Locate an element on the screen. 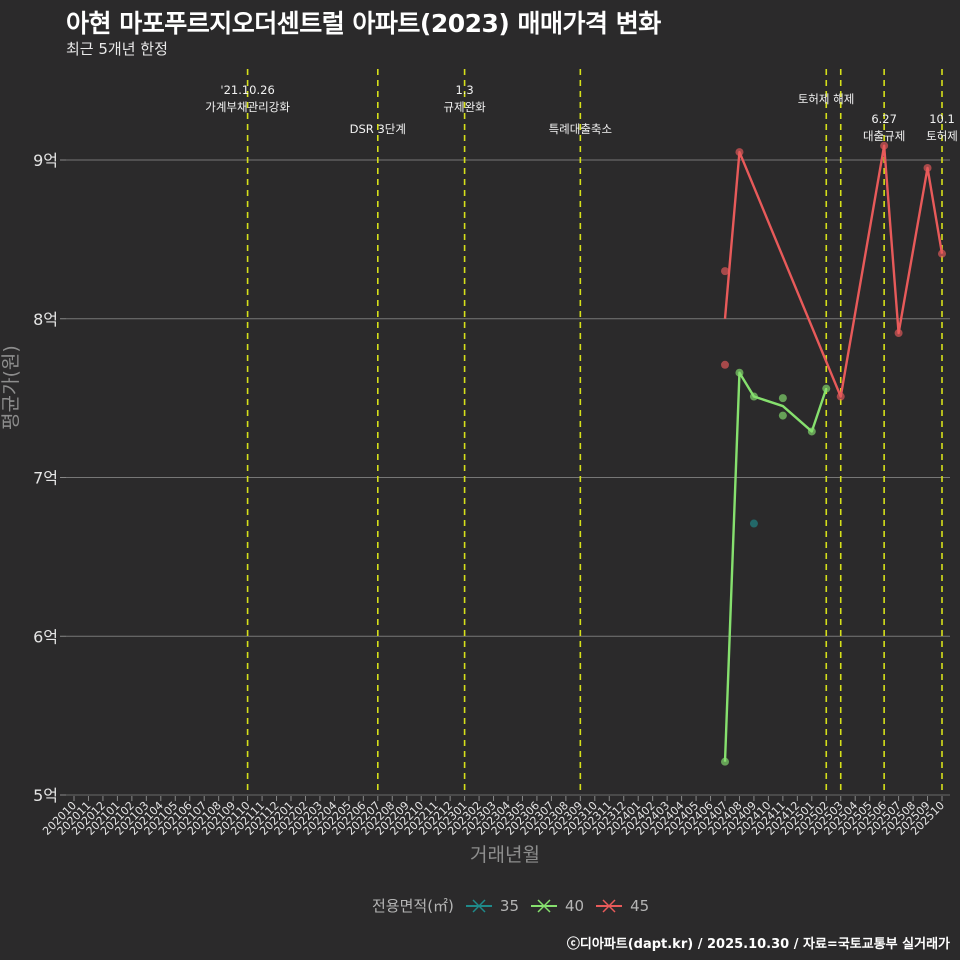 The image size is (960, 960). event-annotation-text: 토허제 해제 is located at coordinates (826, 99).